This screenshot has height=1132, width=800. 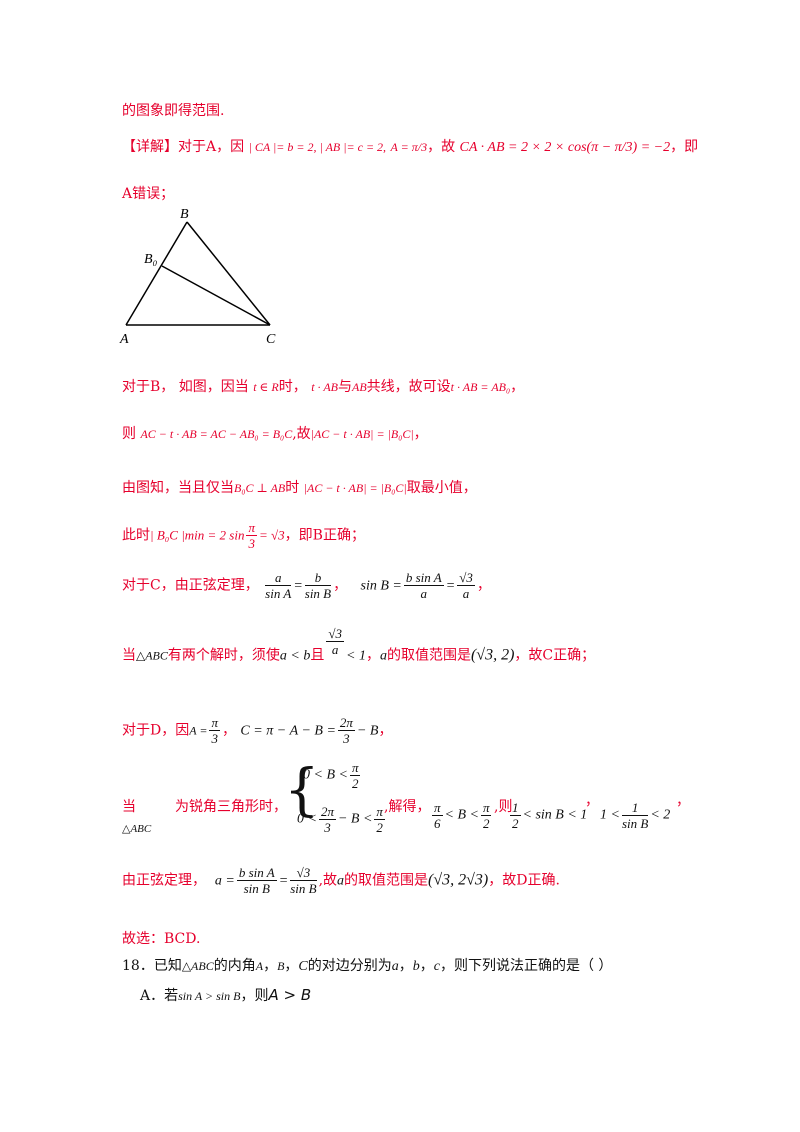 What do you see at coordinates (173, 111) in the screenshot?
I see `text-line-1: 的图象即得范围.` at bounding box center [173, 111].